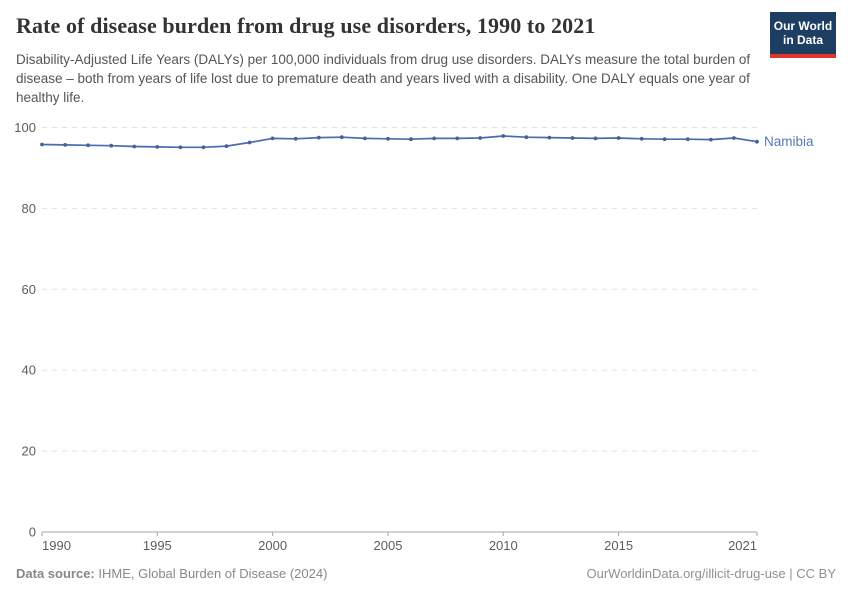 The image size is (850, 600). Describe the element at coordinates (55, 573) in the screenshot. I see `data-source-label: Data source:` at that location.